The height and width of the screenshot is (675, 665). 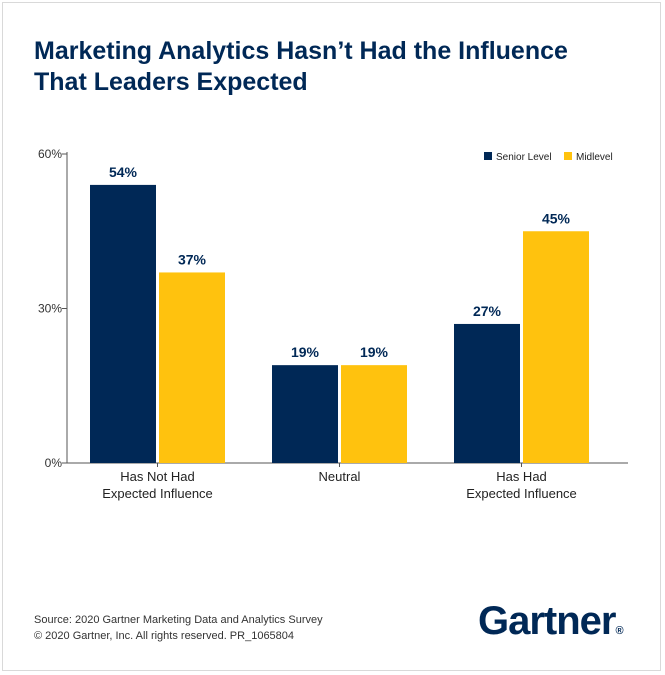 What do you see at coordinates (556, 218) in the screenshot?
I see `data-label: 45%` at bounding box center [556, 218].